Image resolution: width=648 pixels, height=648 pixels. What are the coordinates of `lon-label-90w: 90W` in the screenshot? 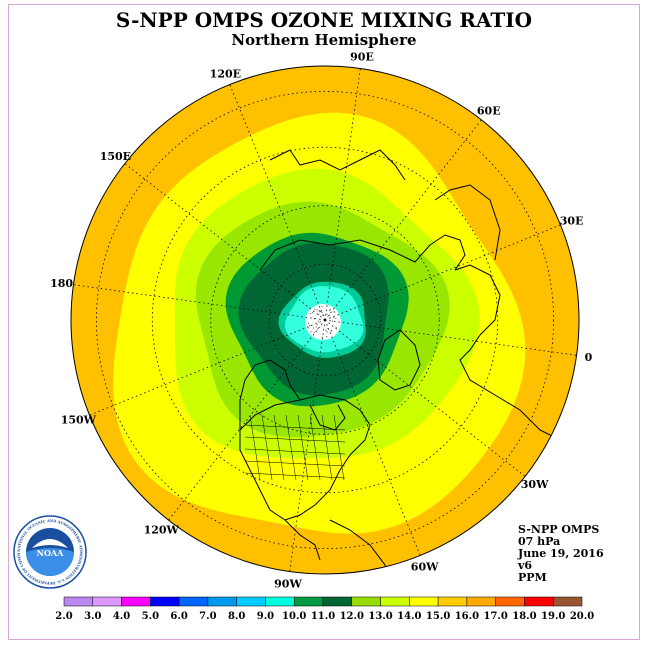 It's located at (288, 583).